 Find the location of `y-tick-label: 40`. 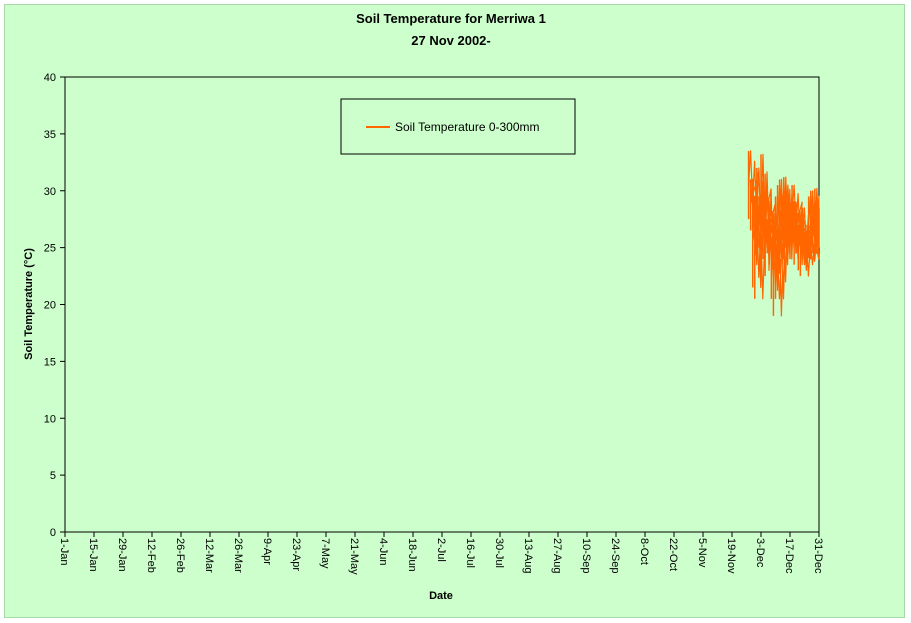

y-tick-label: 40 is located at coordinates (50, 78).